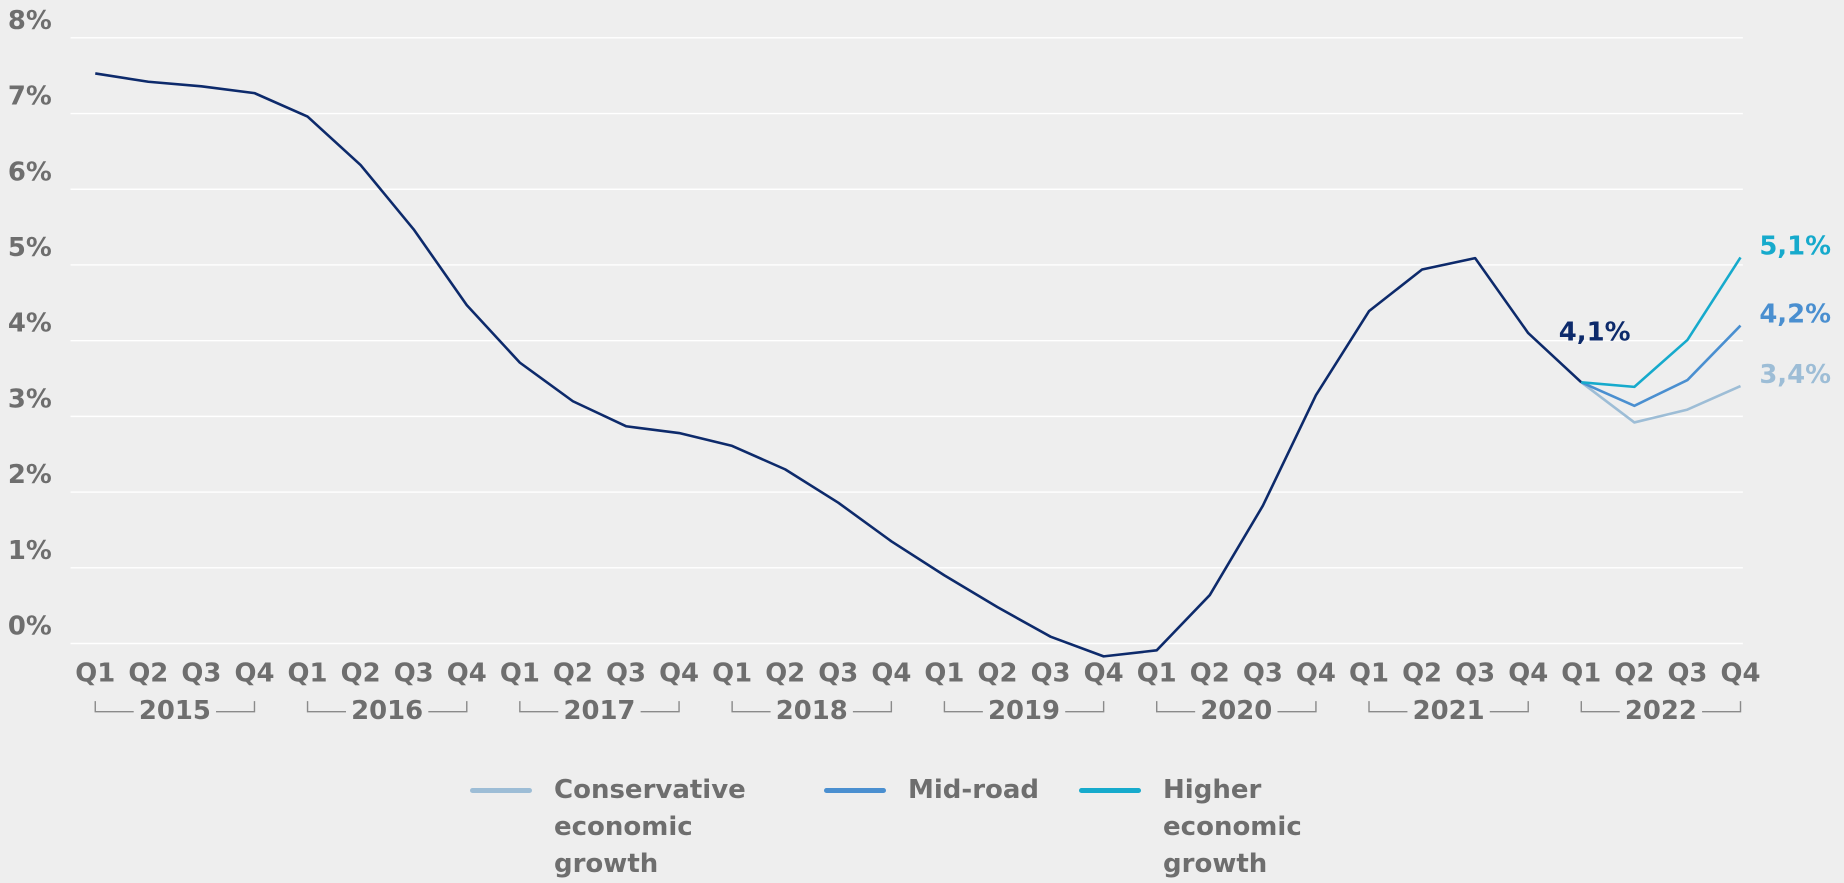  What do you see at coordinates (30, 21) in the screenshot?
I see `y-tick-label: 8%` at bounding box center [30, 21].